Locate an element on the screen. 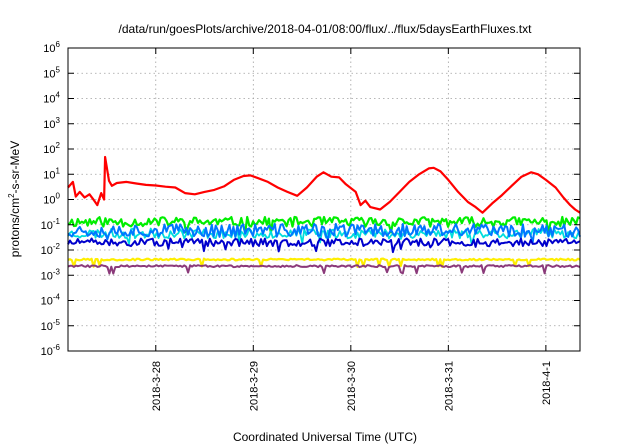  x-tick-label: 2018-4-1 is located at coordinates (547, 383).